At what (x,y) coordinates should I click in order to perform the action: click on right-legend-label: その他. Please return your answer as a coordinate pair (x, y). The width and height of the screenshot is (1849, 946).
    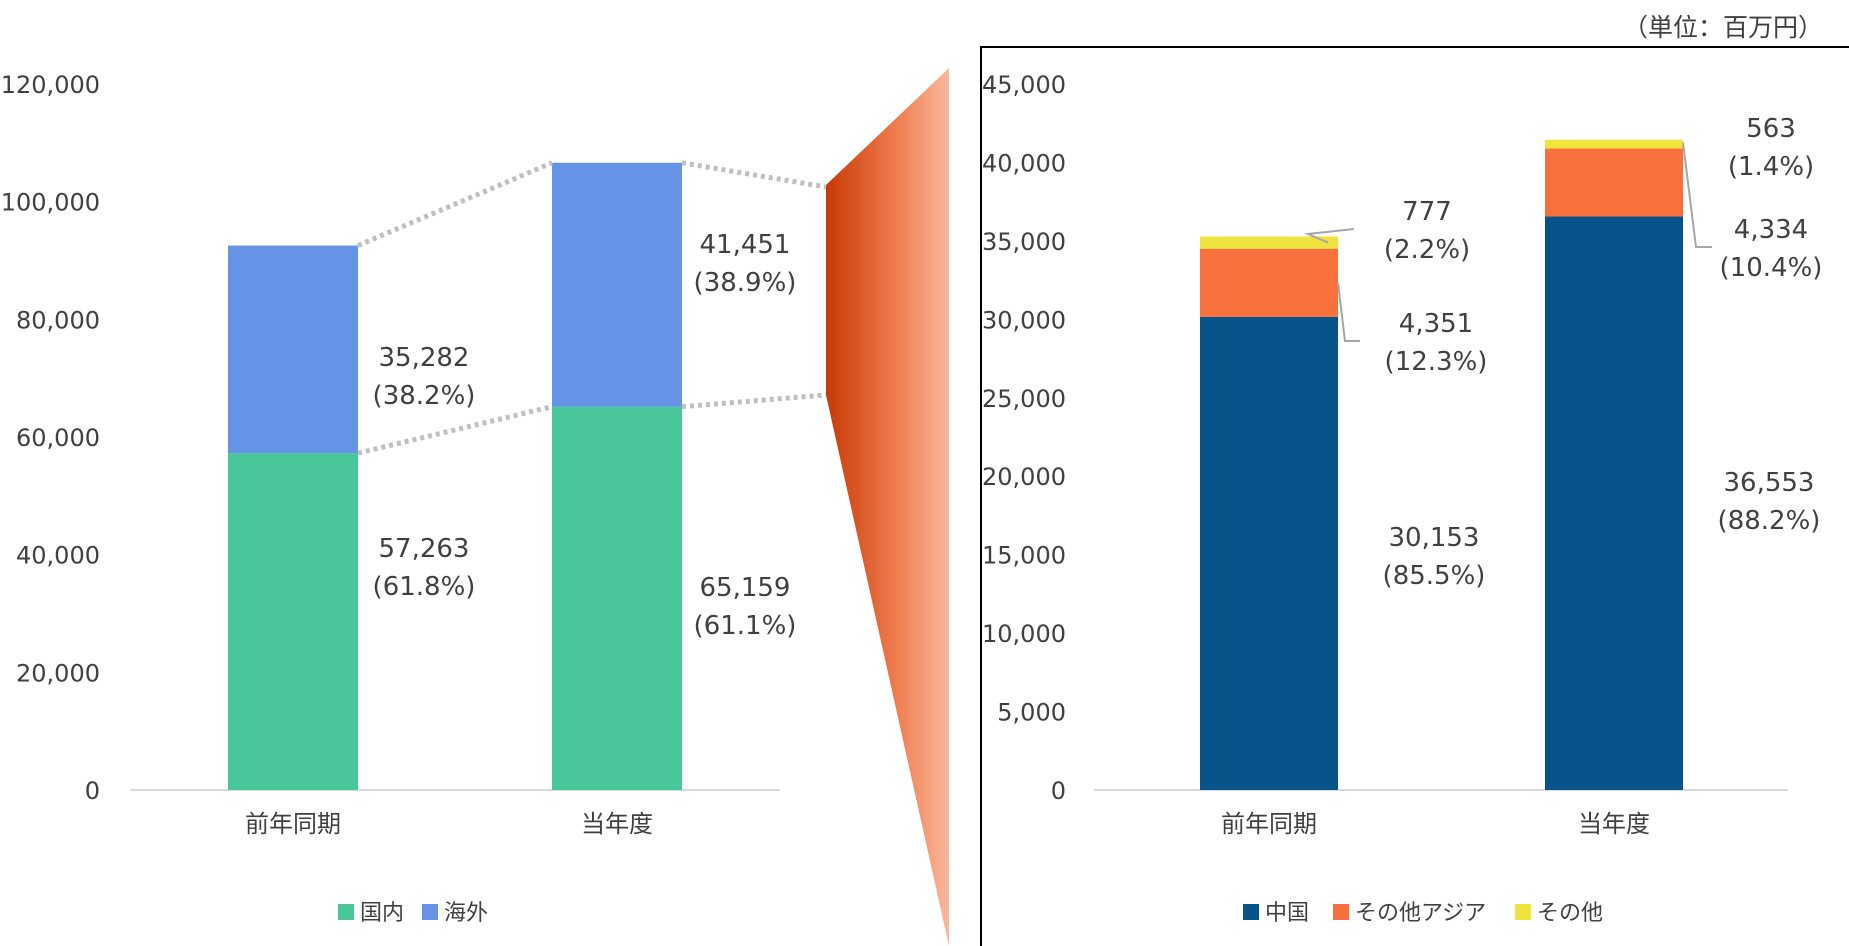
    Looking at the image, I should click on (1570, 913).